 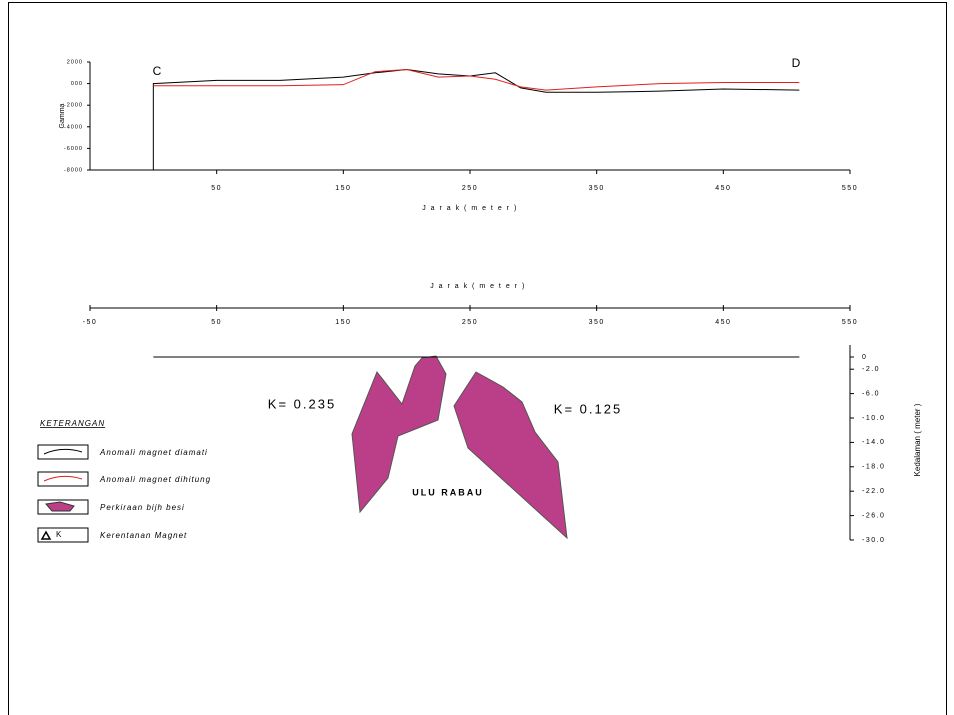 What do you see at coordinates (77, 84) in the screenshot?
I see `y-tick-label: 000` at bounding box center [77, 84].